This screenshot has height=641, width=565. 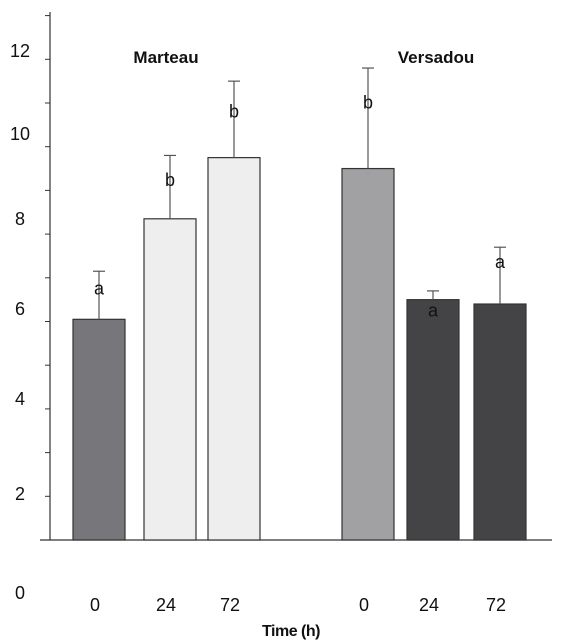 I want to click on group-label: Marteau, so click(x=165, y=57).